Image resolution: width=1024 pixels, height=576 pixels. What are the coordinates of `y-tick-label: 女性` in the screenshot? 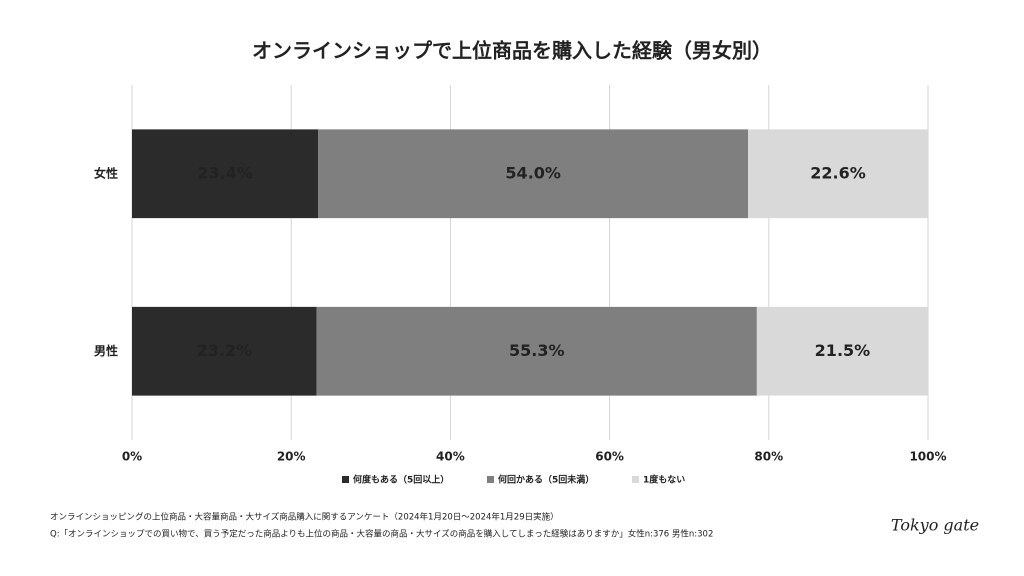 It's located at (106, 172).